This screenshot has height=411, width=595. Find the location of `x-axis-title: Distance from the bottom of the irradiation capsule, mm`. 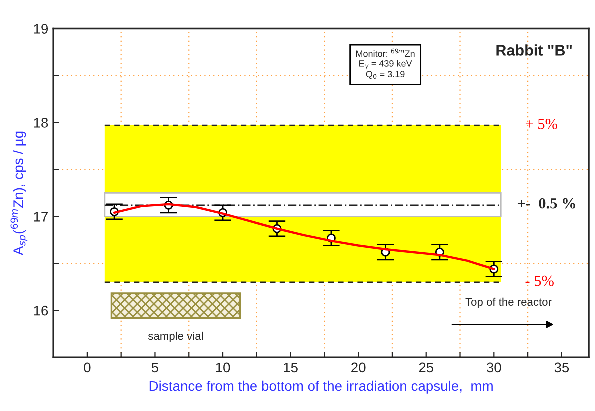

x-axis-title: Distance from the bottom of the irradiation capsule, mm is located at coordinates (321, 387).